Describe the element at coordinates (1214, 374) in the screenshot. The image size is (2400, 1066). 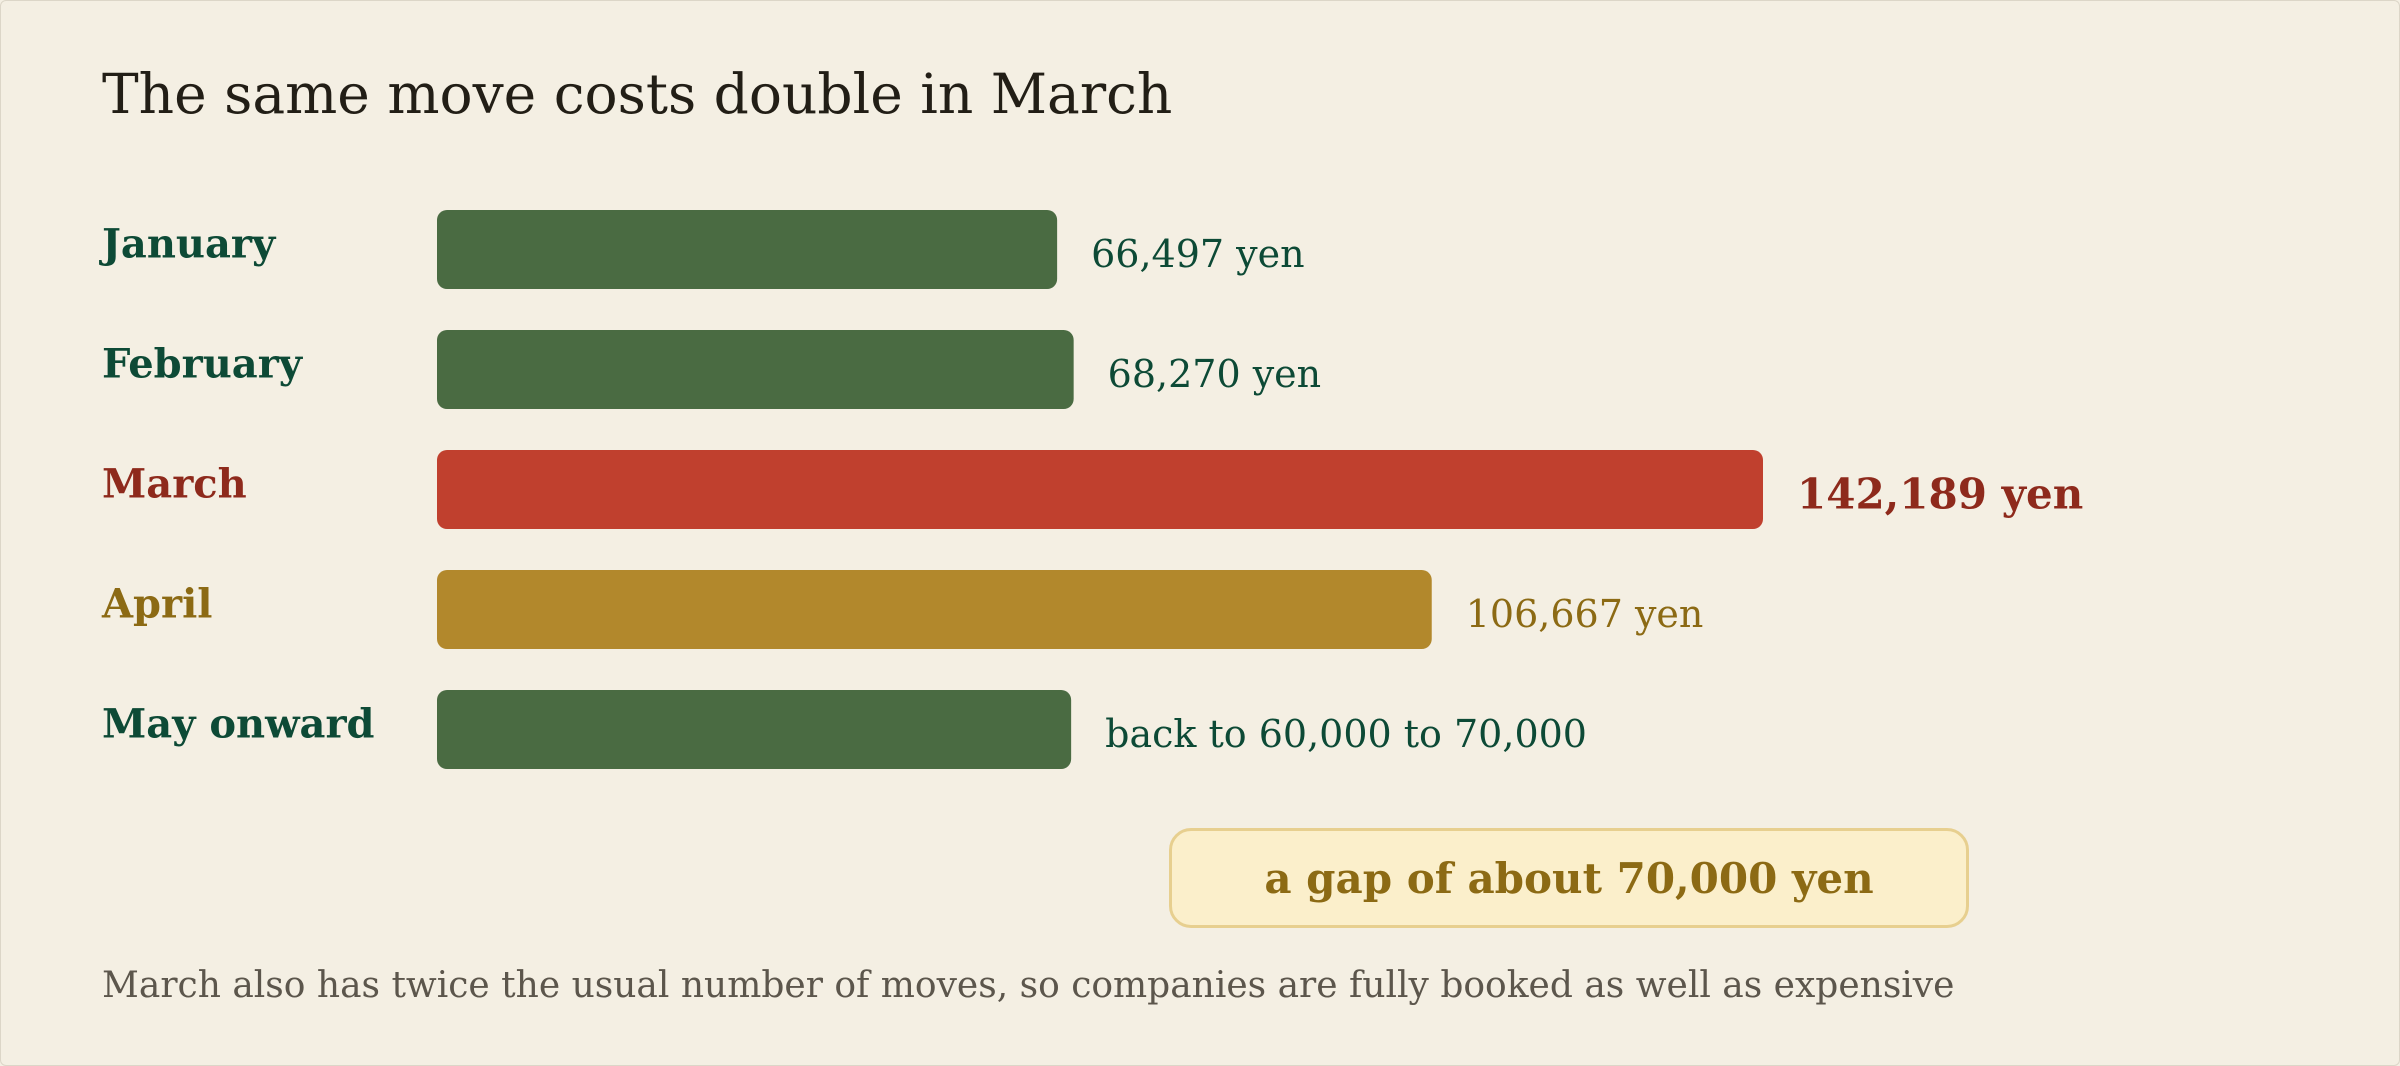
I see `value-label-february: 68,270 yen` at that location.